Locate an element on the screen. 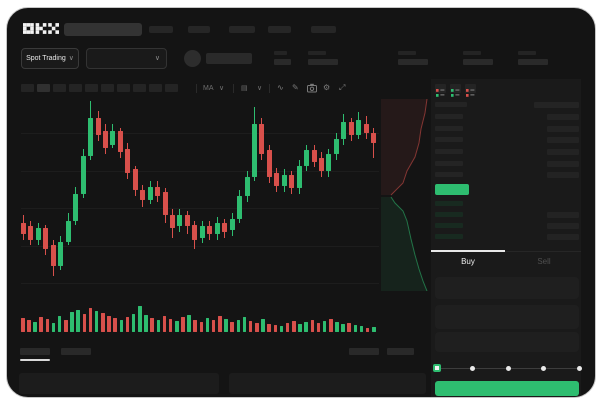  camera-icon is located at coordinates (312, 89).